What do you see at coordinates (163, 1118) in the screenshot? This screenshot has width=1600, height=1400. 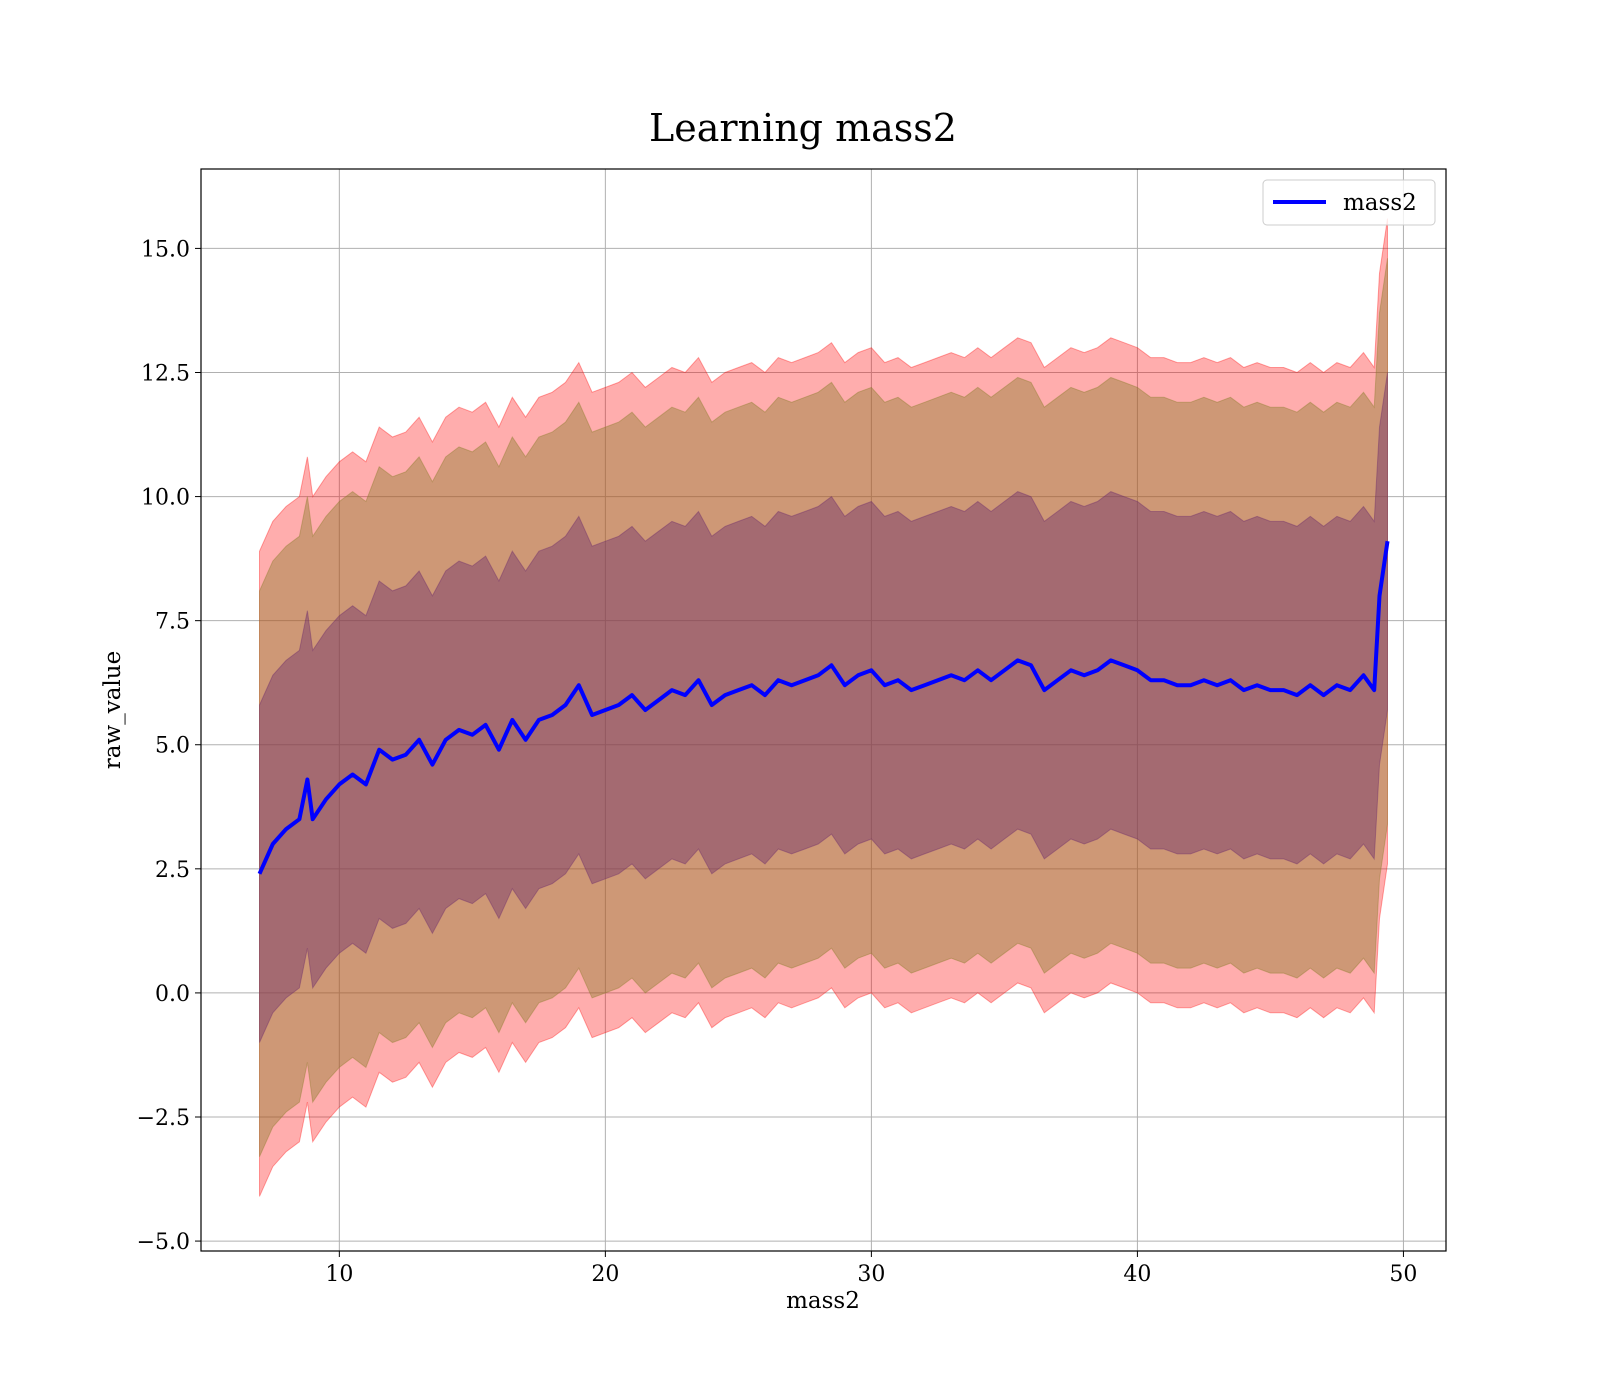 I see `y-tick-label: −2.5` at bounding box center [163, 1118].